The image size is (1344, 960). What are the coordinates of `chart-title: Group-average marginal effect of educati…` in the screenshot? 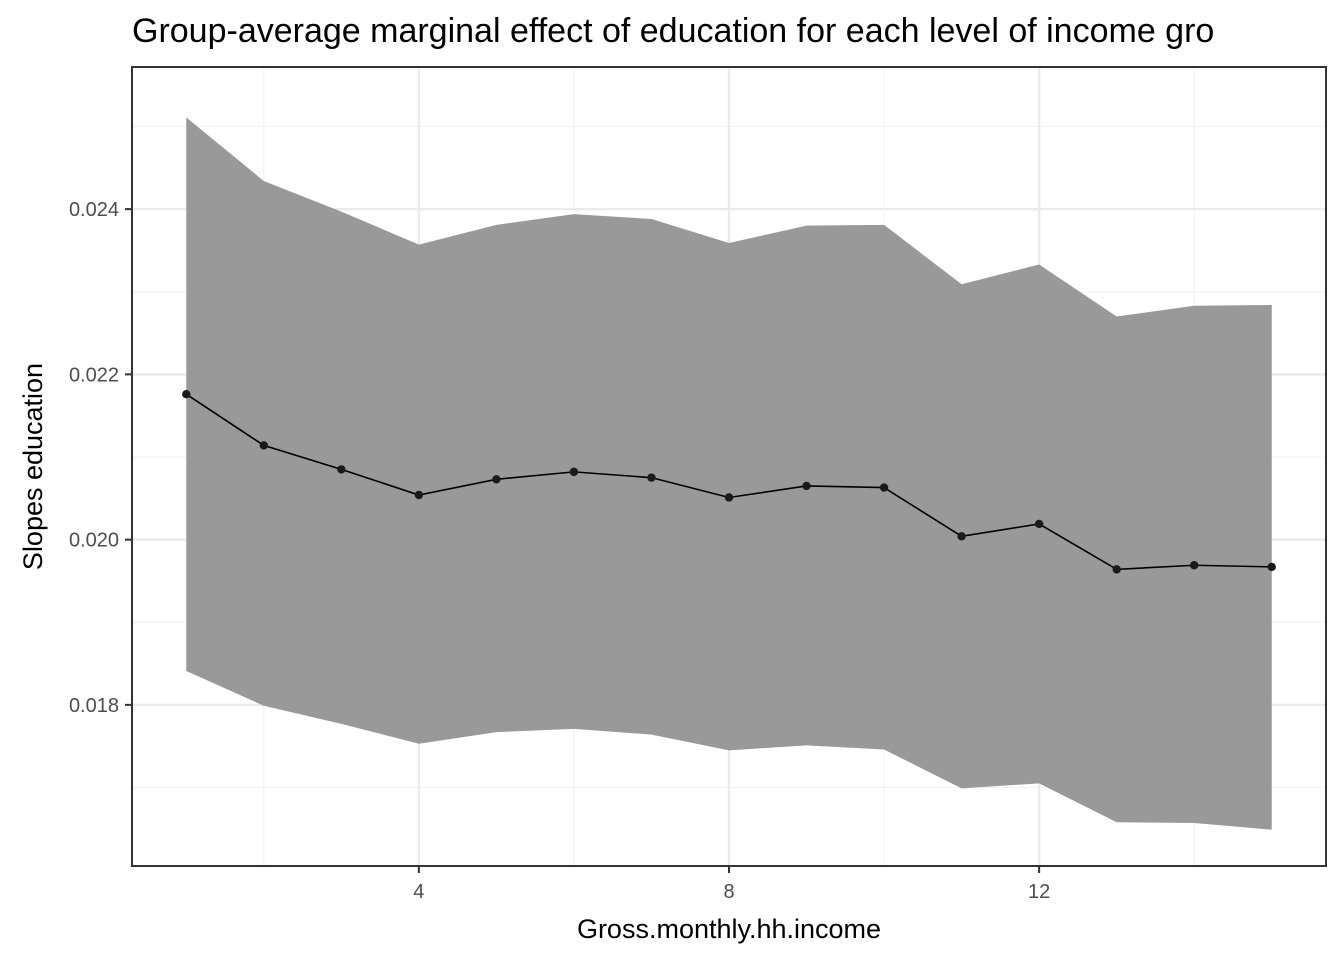 It's located at (673, 31).